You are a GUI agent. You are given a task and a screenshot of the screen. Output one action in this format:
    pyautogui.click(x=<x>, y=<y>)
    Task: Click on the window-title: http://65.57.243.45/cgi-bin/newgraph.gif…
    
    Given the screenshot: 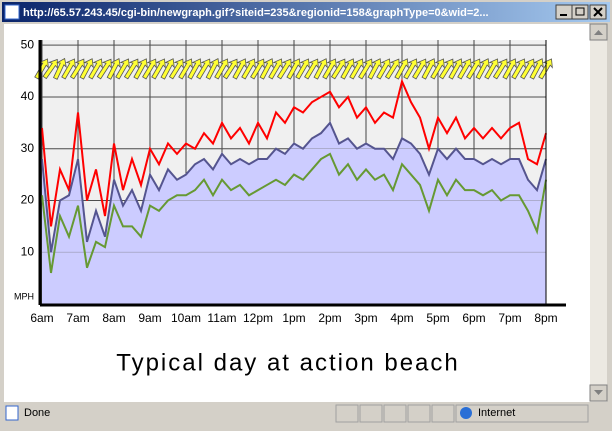 What is the action you would take?
    pyautogui.click(x=256, y=13)
    